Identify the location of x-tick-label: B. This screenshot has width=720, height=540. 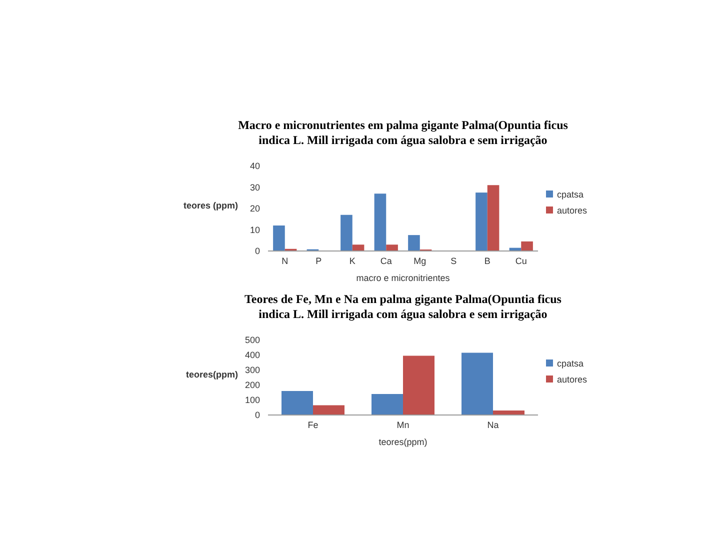
(487, 261).